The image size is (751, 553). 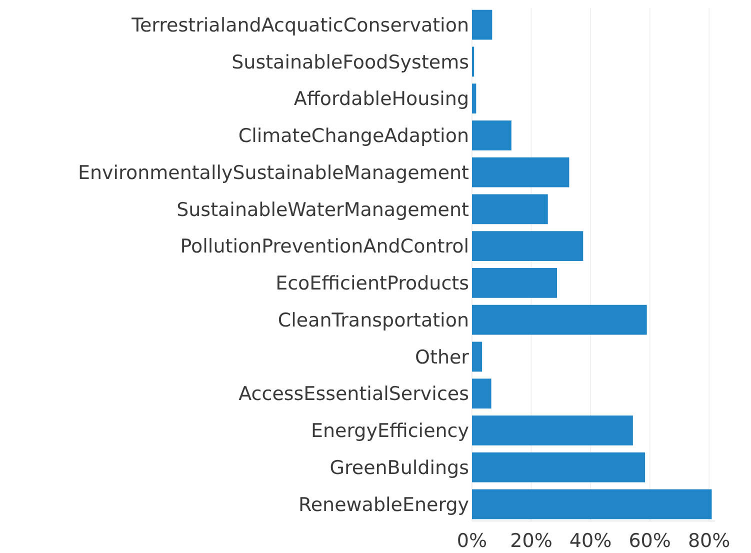 What do you see at coordinates (399, 467) in the screenshot?
I see `y-tick-label: GreenBuldings` at bounding box center [399, 467].